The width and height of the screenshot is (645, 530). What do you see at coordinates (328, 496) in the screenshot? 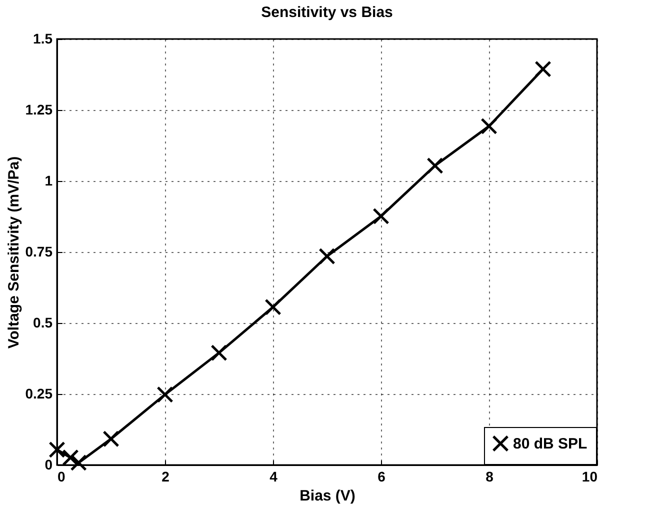
I see `x-axis-title: Bias (V)` at bounding box center [328, 496].